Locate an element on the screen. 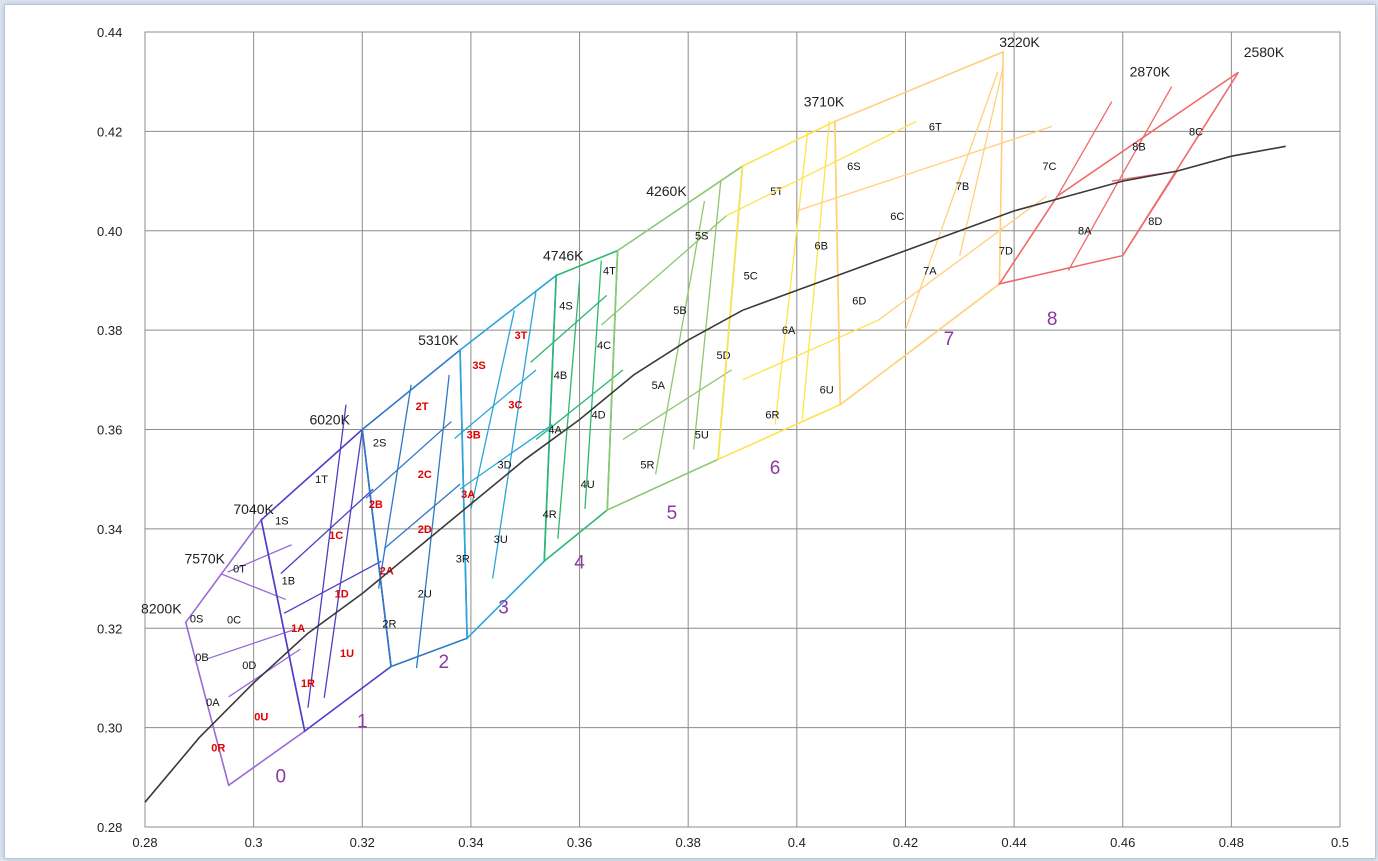  bin-label: 0S is located at coordinates (196, 619).